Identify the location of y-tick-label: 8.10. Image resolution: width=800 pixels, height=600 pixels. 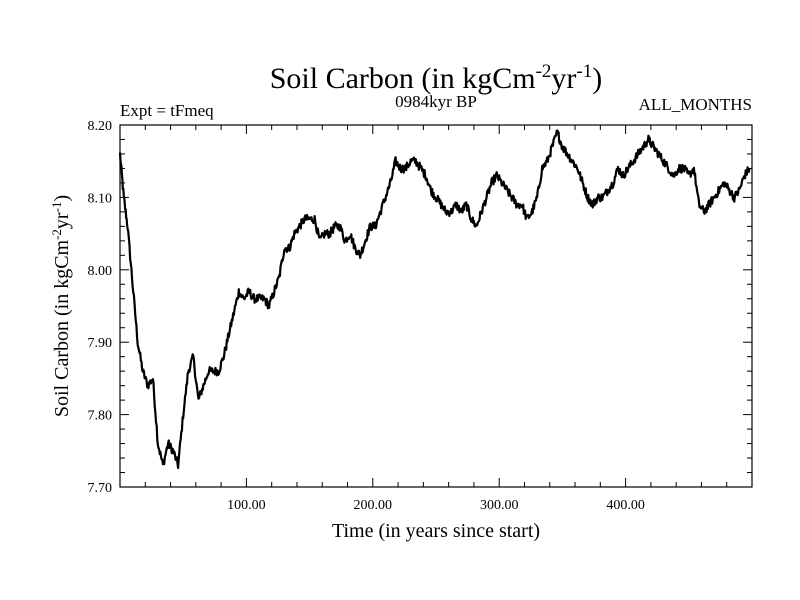
(100, 198).